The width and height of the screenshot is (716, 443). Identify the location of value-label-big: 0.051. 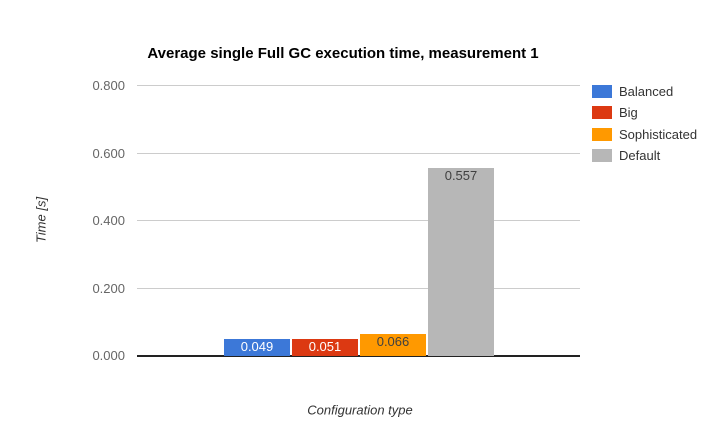
(325, 346).